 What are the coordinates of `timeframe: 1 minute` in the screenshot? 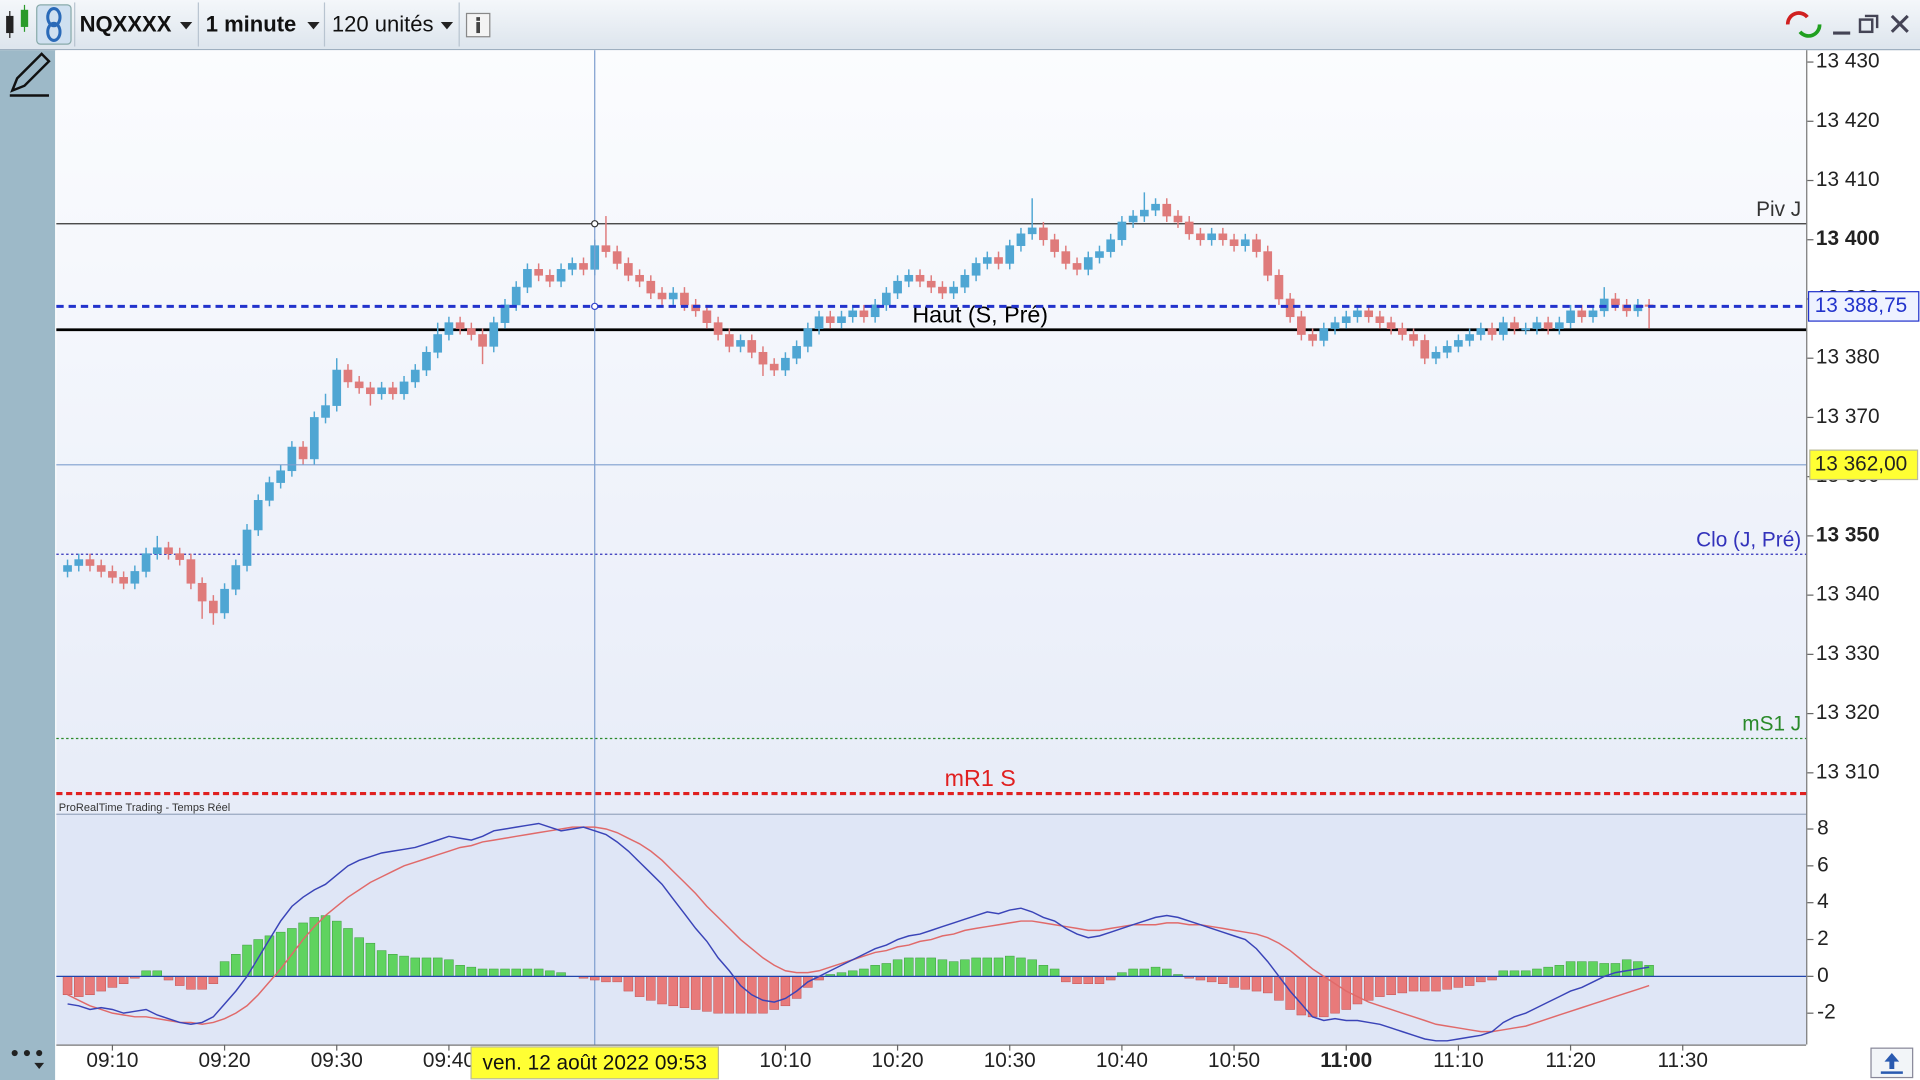 It's located at (251, 24).